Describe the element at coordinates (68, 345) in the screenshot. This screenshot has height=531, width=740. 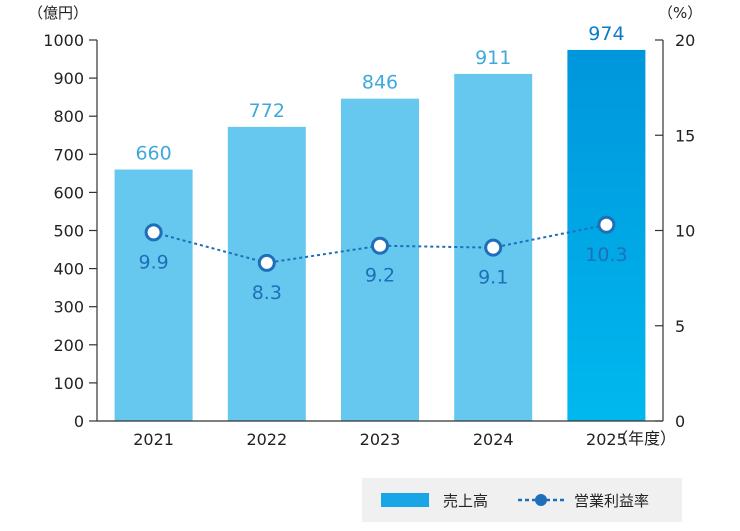
I see `left-tick-label-200: 200` at that location.